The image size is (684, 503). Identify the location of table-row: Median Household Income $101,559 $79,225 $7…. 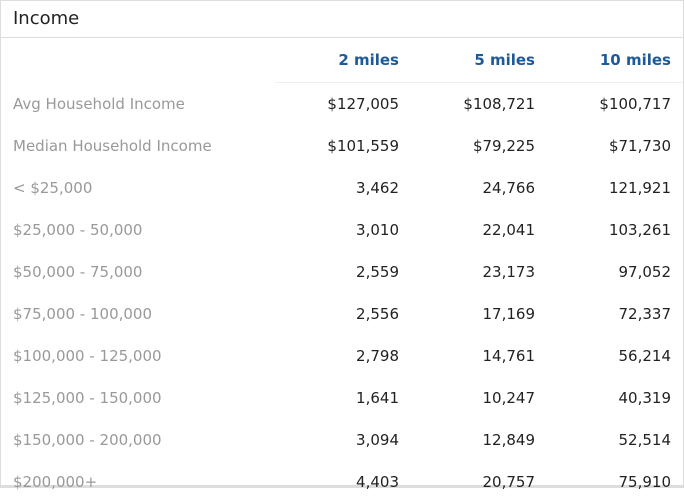
(342, 146).